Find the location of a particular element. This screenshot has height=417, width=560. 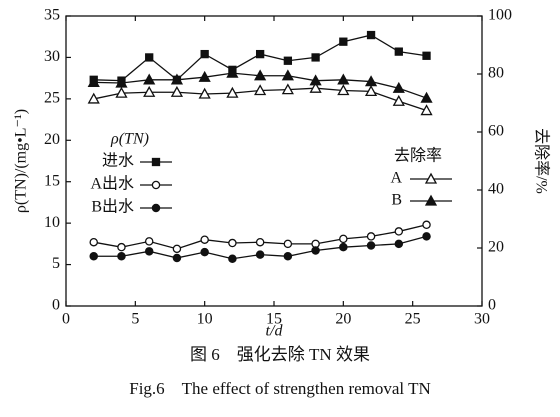

legend2-title: 去除率 is located at coordinates (418, 156).